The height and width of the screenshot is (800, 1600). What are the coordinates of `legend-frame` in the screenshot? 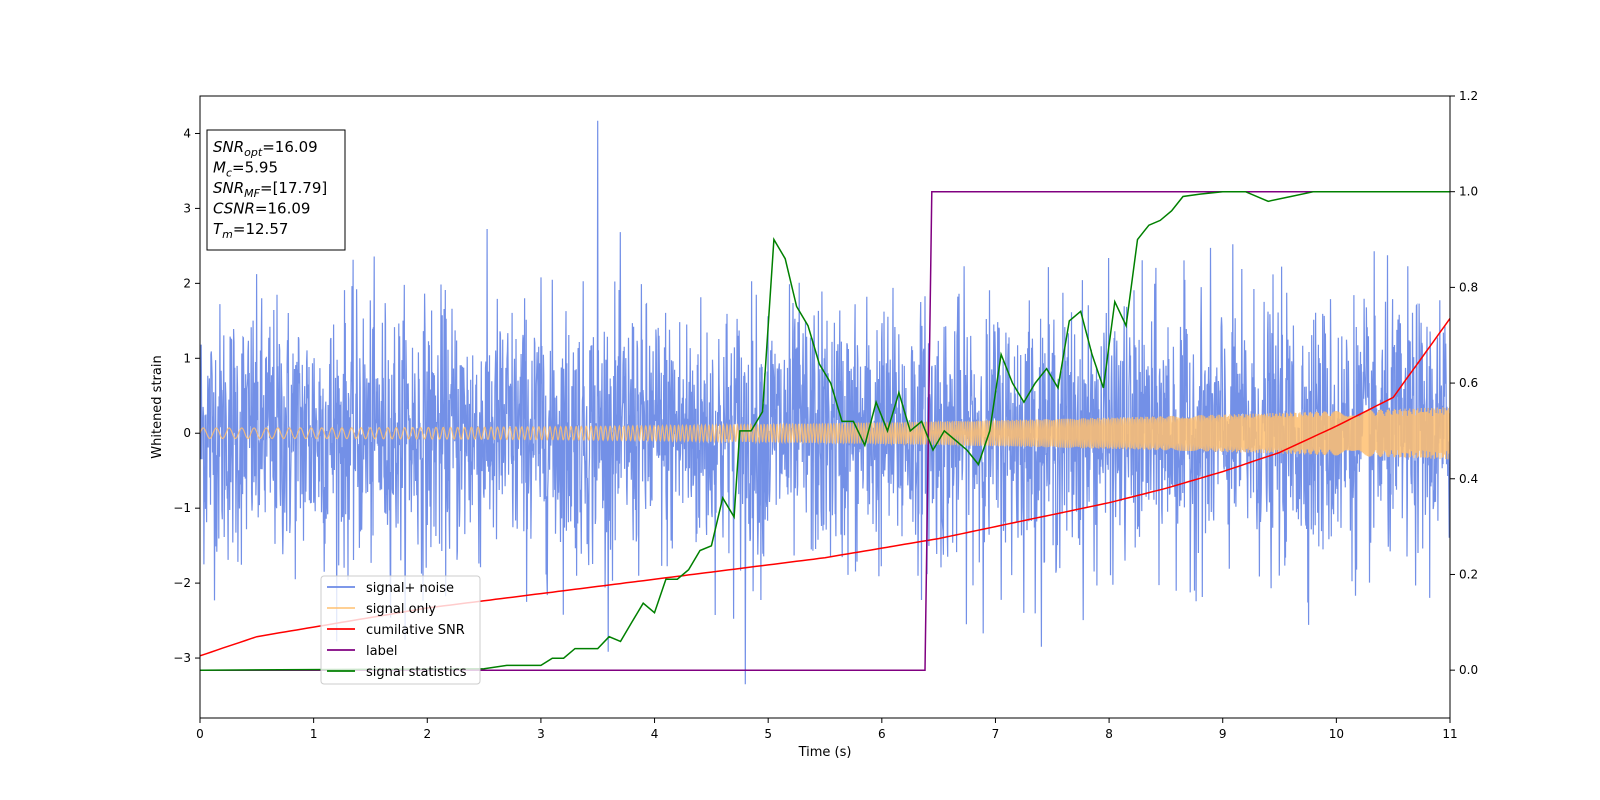 It's located at (400, 630).